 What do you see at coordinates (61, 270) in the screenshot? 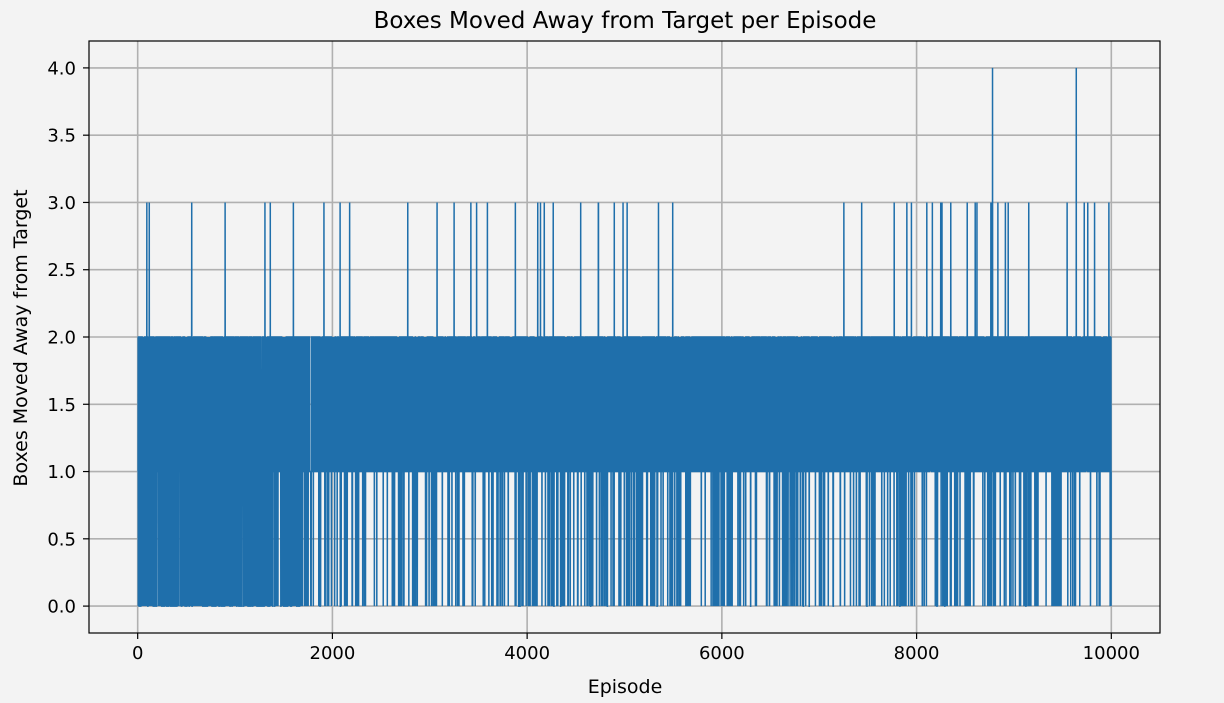
I see `y-tick-label: 2.5` at bounding box center [61, 270].